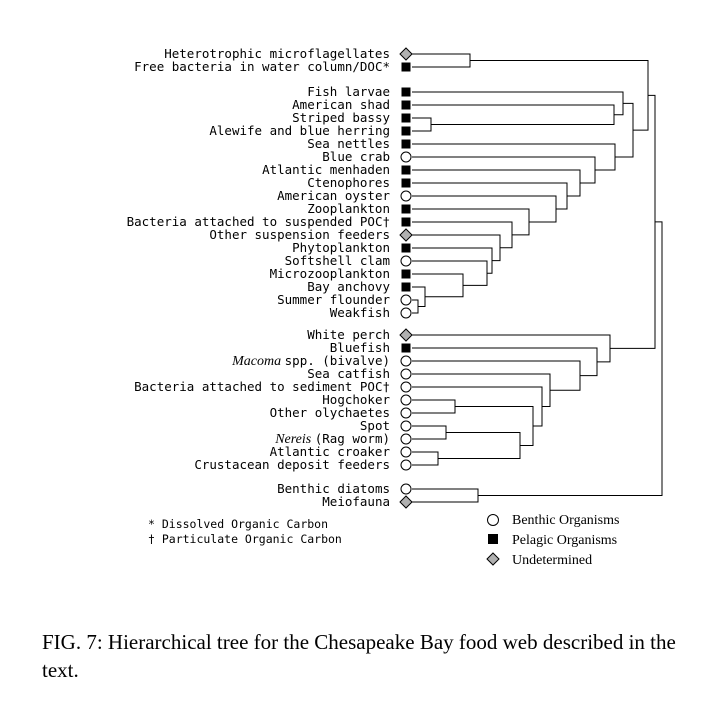 The image size is (715, 711). Describe the element at coordinates (356, 156) in the screenshot. I see `leaf-label-text: Blue crab` at that location.